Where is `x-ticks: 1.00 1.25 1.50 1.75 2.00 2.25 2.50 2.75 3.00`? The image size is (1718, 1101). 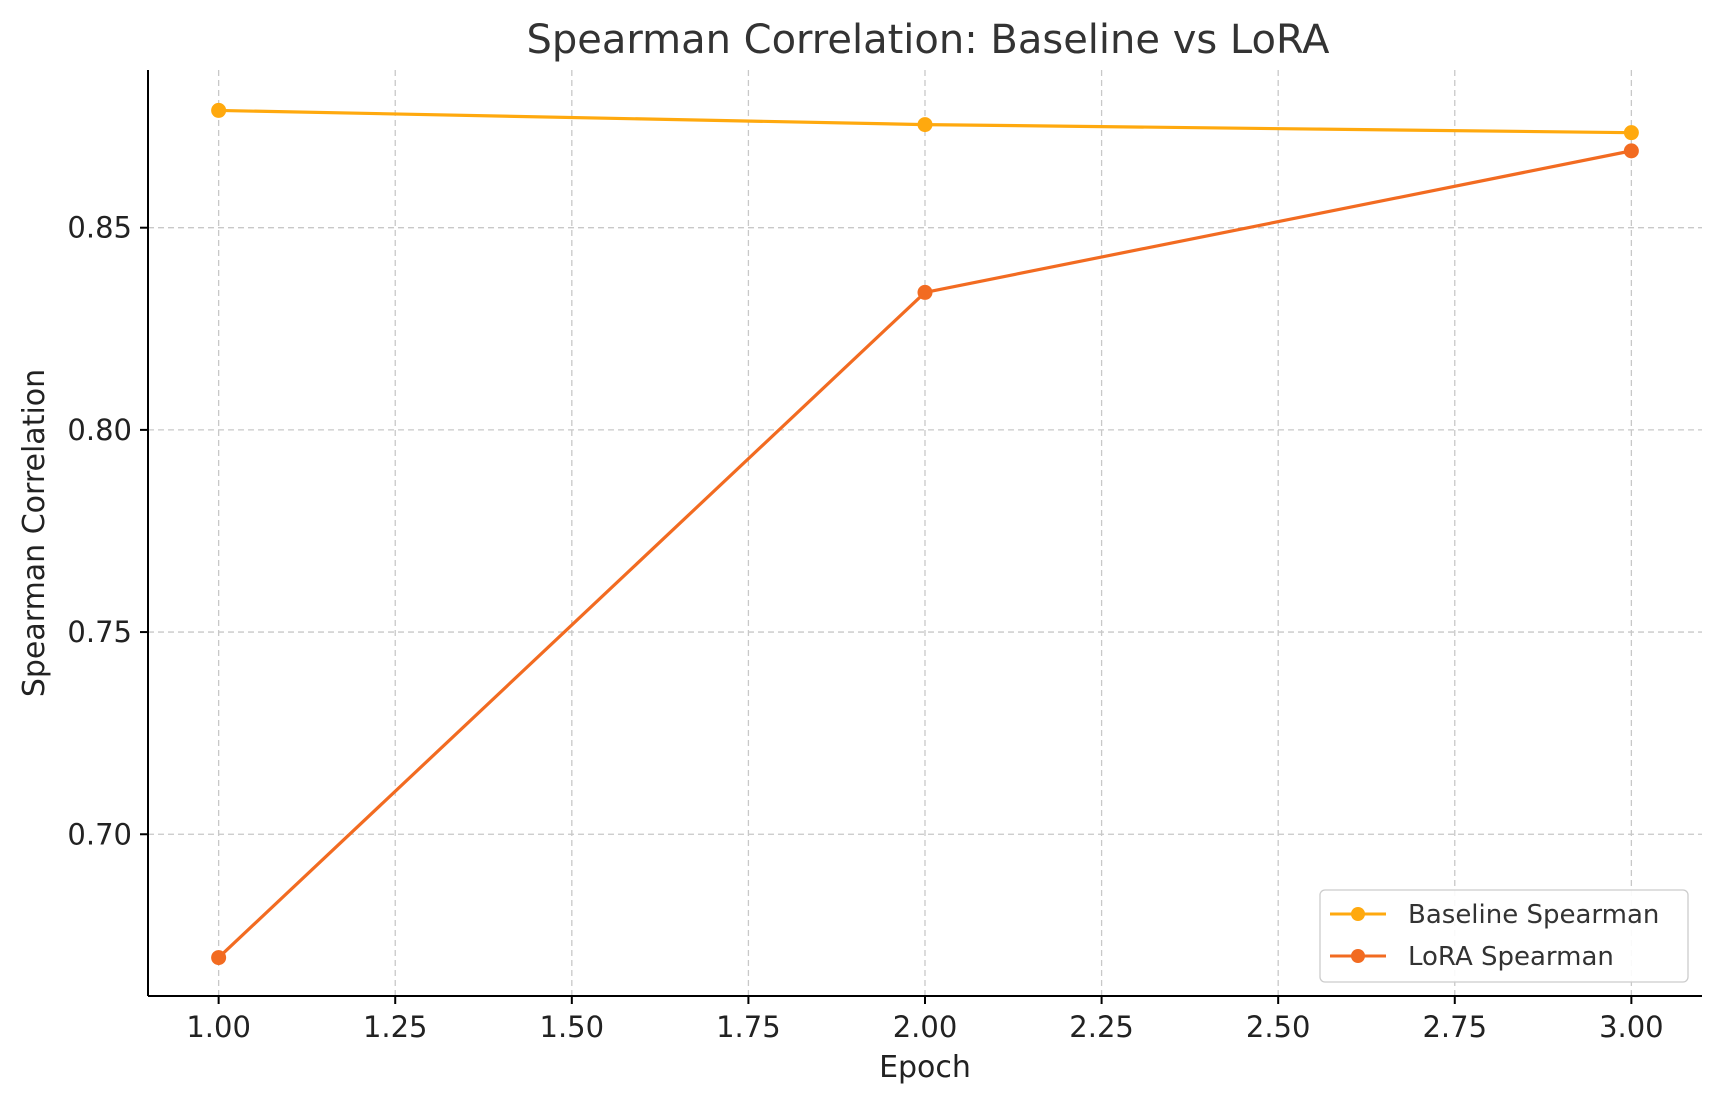
x-ticks: 1.00 1.25 1.50 1.75 2.00 2.25 2.50 2.75 3.00 is located at coordinates (925, 1020).